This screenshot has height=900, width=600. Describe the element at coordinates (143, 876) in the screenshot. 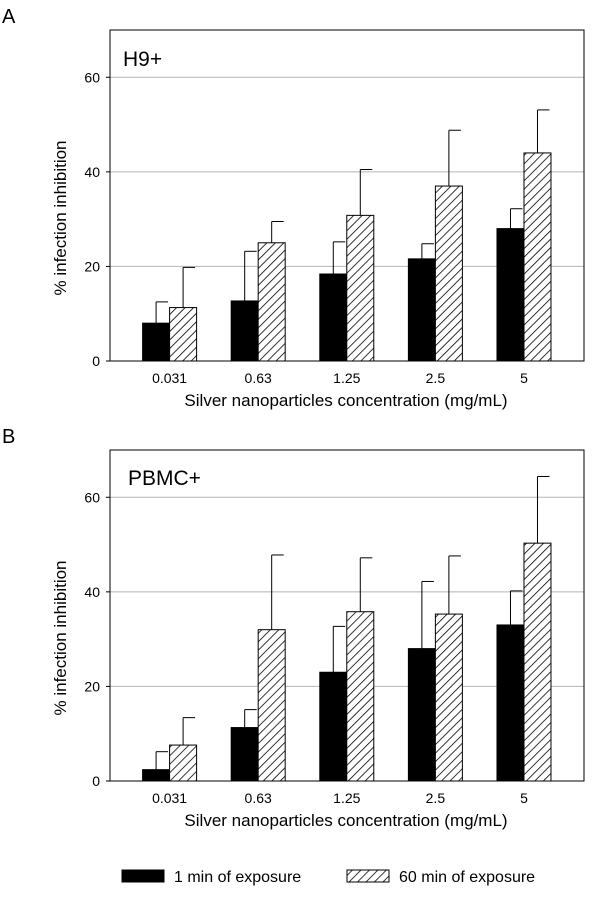

I see `legend-swatch-solid` at that location.